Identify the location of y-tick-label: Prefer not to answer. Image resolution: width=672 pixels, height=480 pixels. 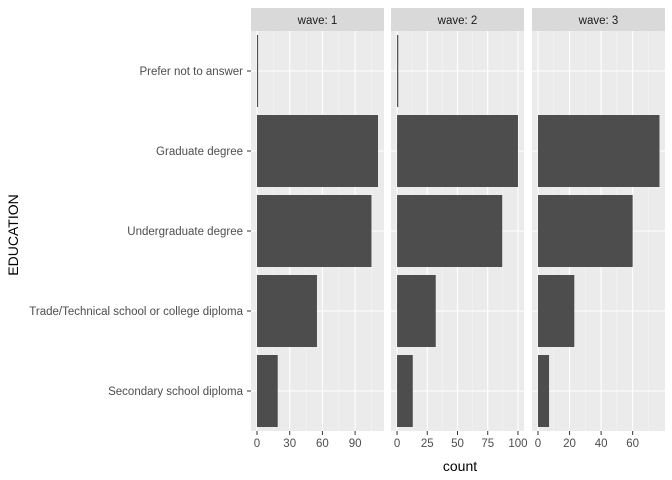
(191, 72).